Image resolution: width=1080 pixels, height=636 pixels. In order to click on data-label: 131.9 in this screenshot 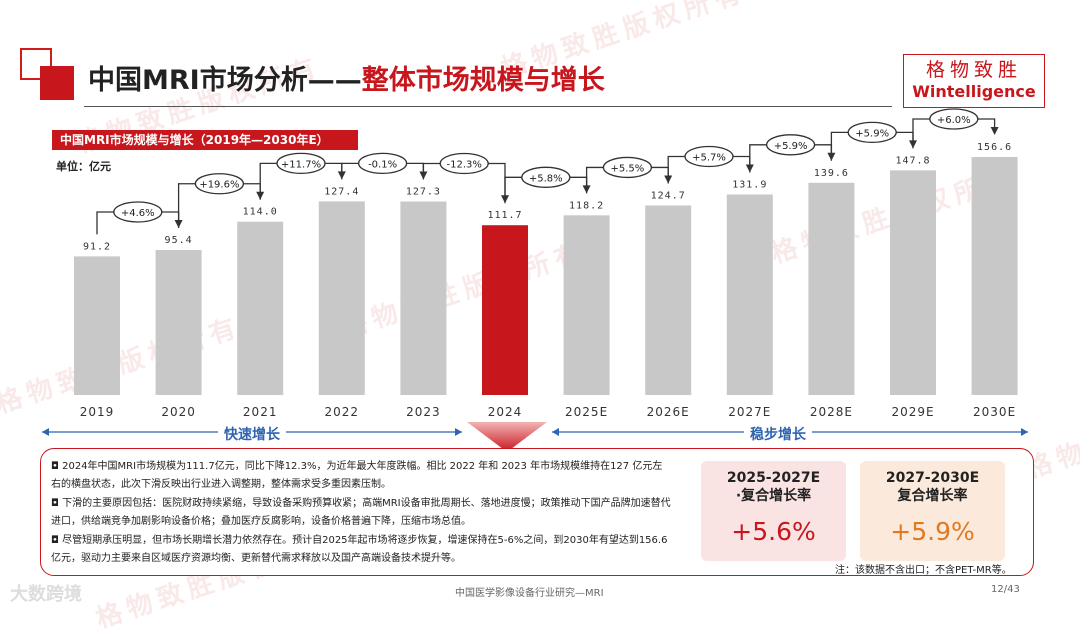, I will do `click(749, 185)`.